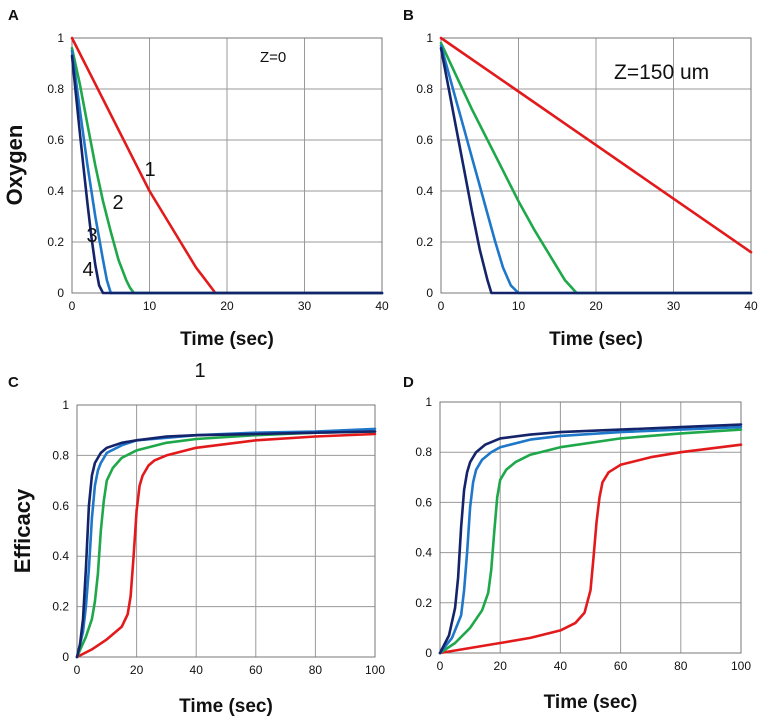 This screenshot has width=765, height=723. I want to click on z-annotation: Z=0, so click(273, 57).